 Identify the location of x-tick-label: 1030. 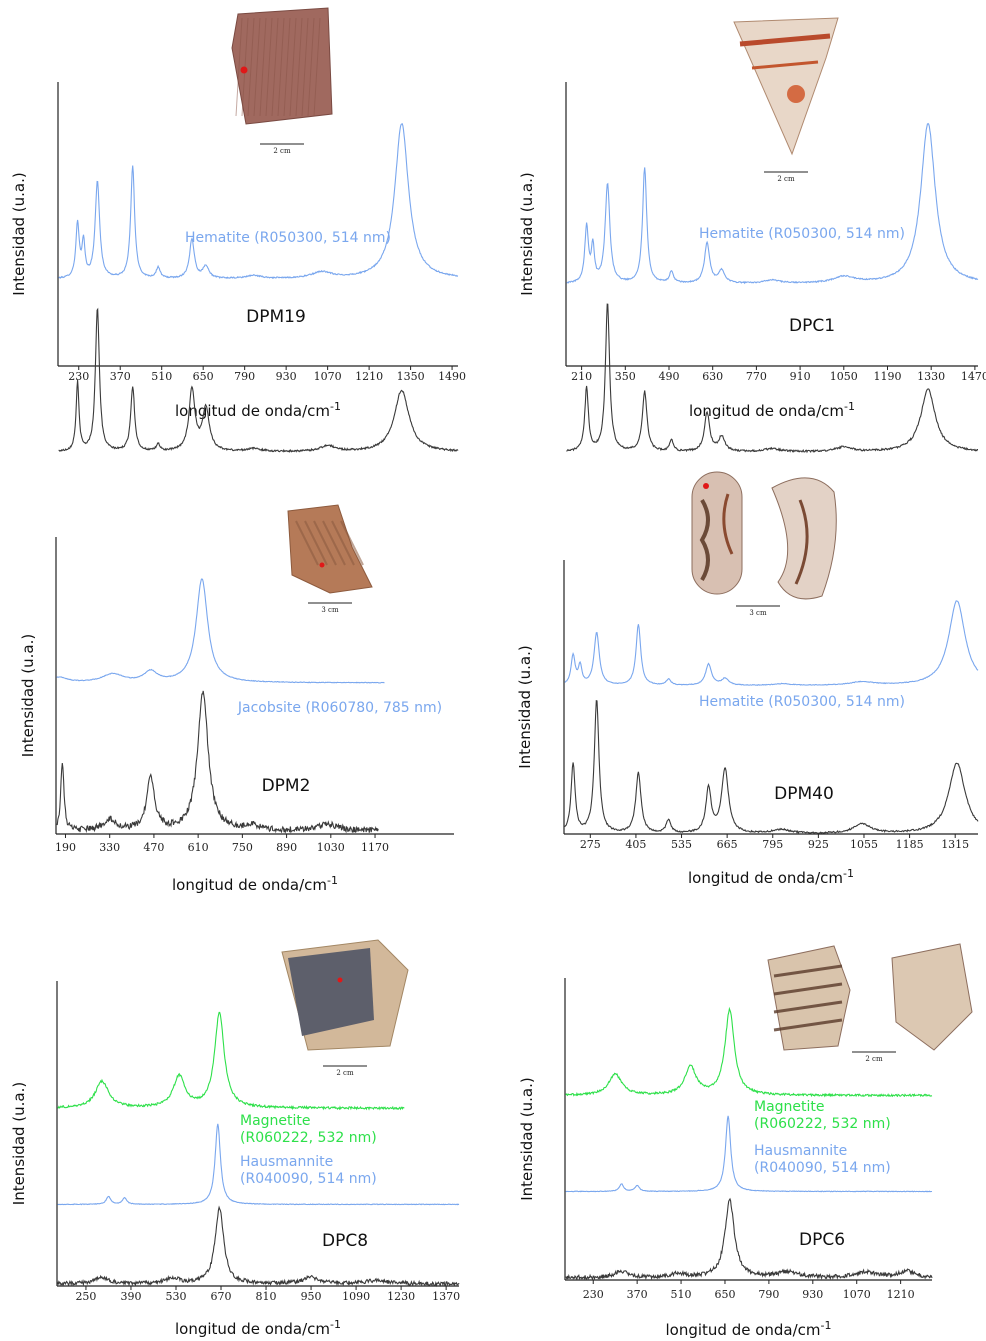
(331, 847).